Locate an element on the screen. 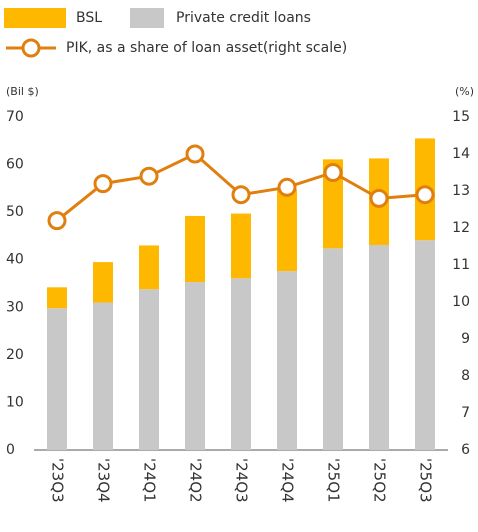 Image resolution: width=478 pixels, height=532 pixels. x-tick-label: '23Q3 is located at coordinates (58, 480).